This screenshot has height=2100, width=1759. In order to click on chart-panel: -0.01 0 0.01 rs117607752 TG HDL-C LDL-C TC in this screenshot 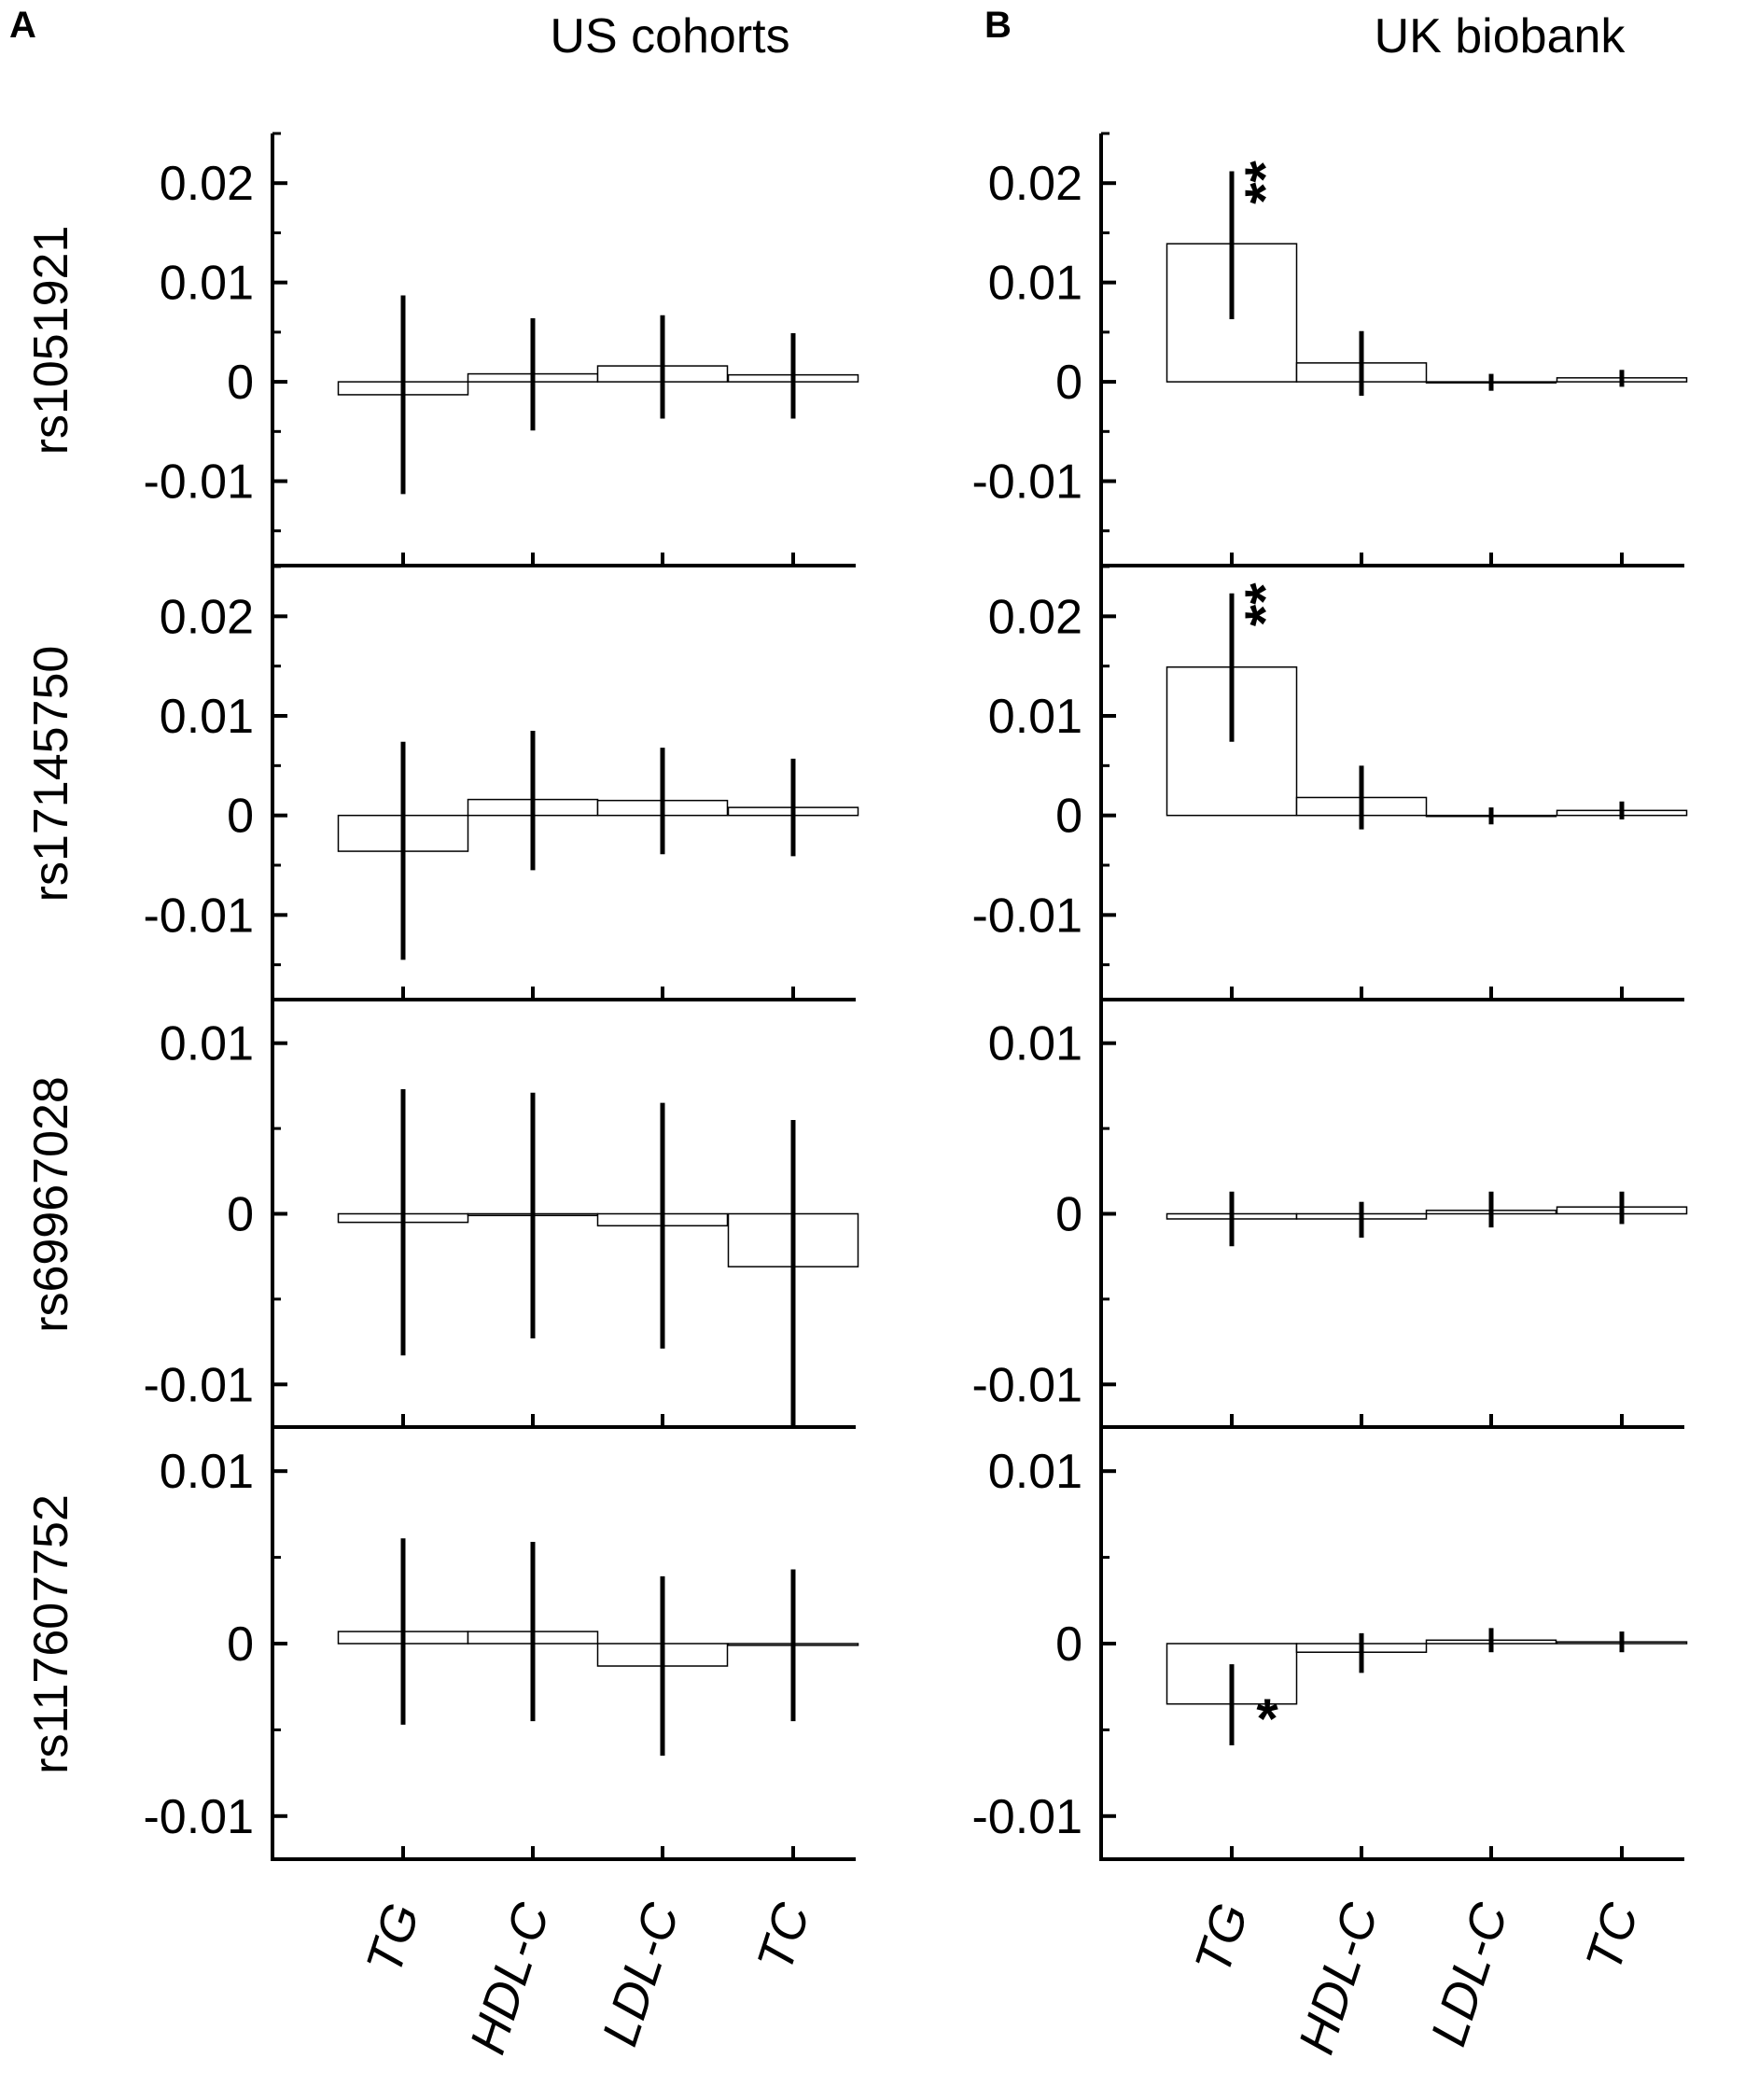, I will do `click(442, 1744)`.